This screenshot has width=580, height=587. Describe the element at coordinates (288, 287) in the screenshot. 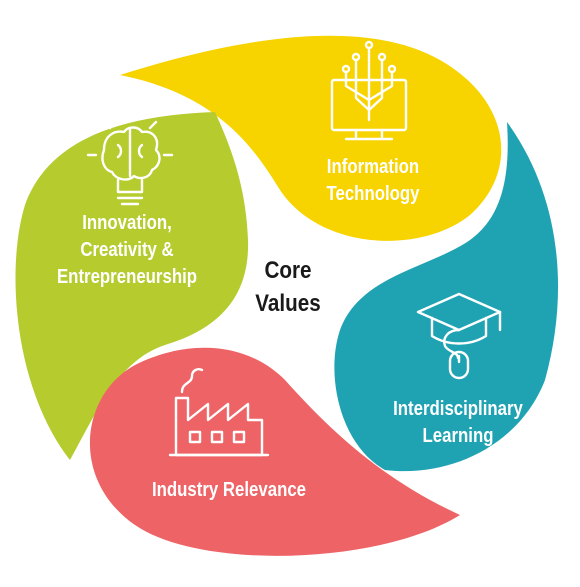

I see `center-title: Core Values` at that location.